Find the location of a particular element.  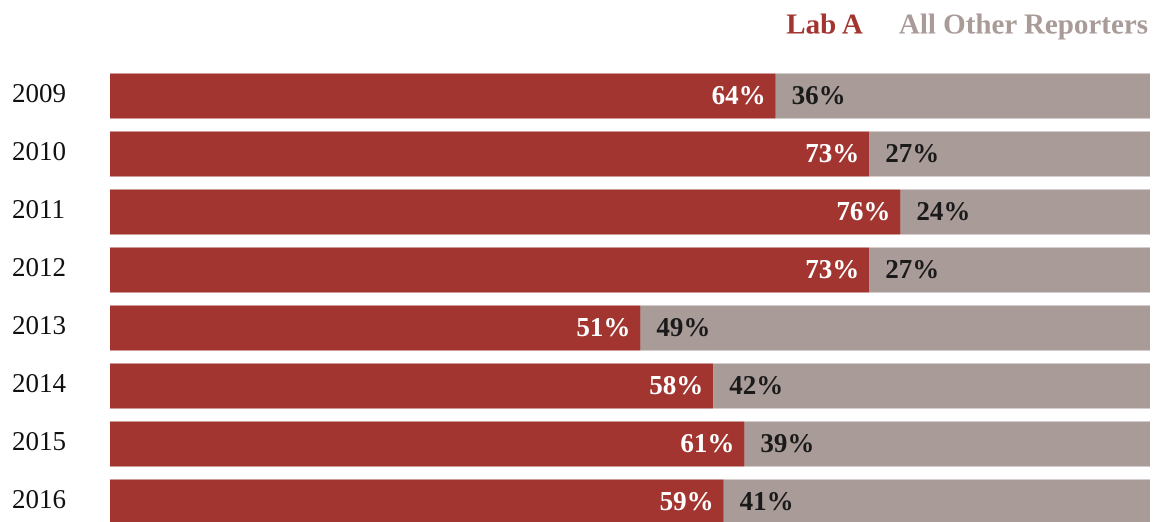

data-label: 58% is located at coordinates (676, 385).